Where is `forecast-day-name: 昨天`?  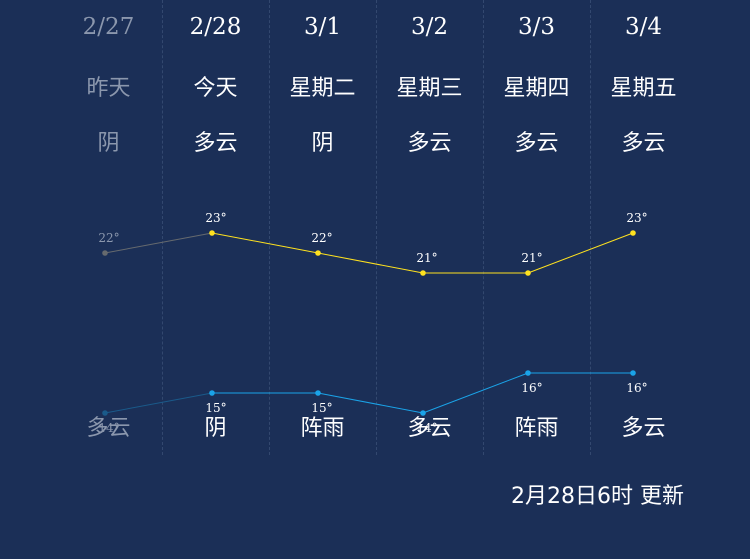
forecast-day-name: 昨天 is located at coordinates (108, 88).